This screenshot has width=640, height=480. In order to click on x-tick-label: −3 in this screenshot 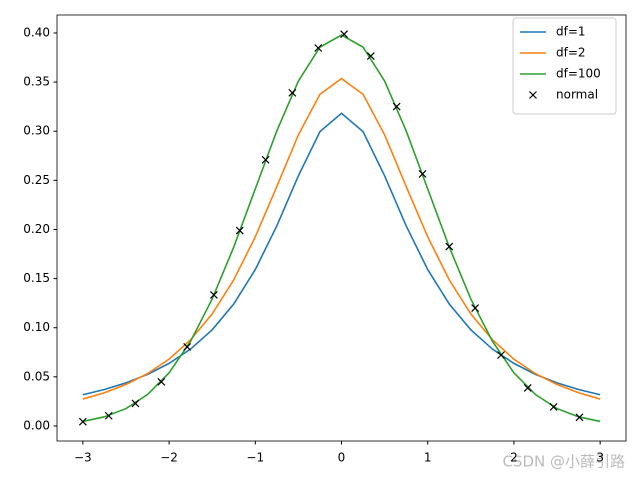, I will do `click(83, 458)`.